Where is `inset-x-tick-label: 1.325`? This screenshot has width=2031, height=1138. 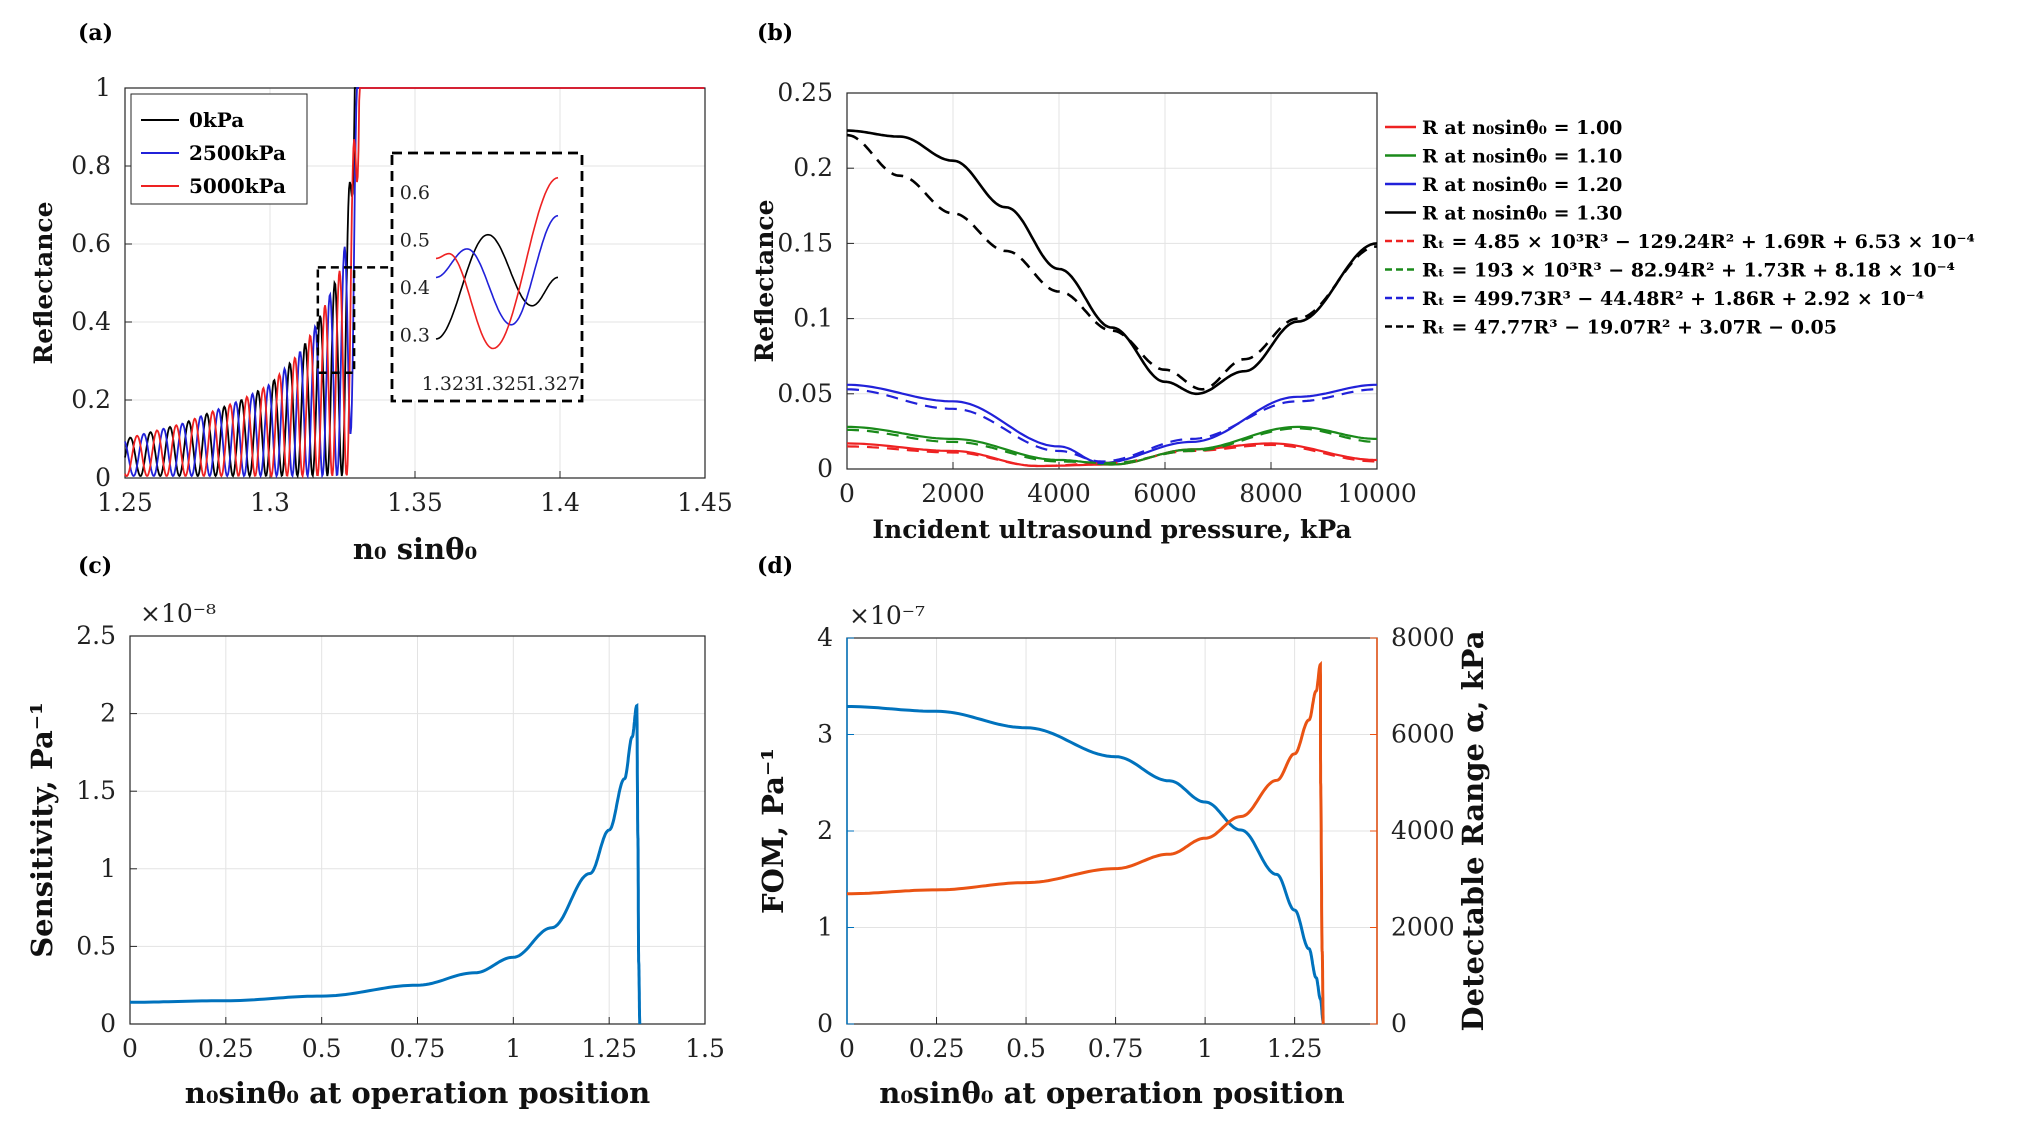 inset-x-tick-label: 1.325 is located at coordinates (501, 384).